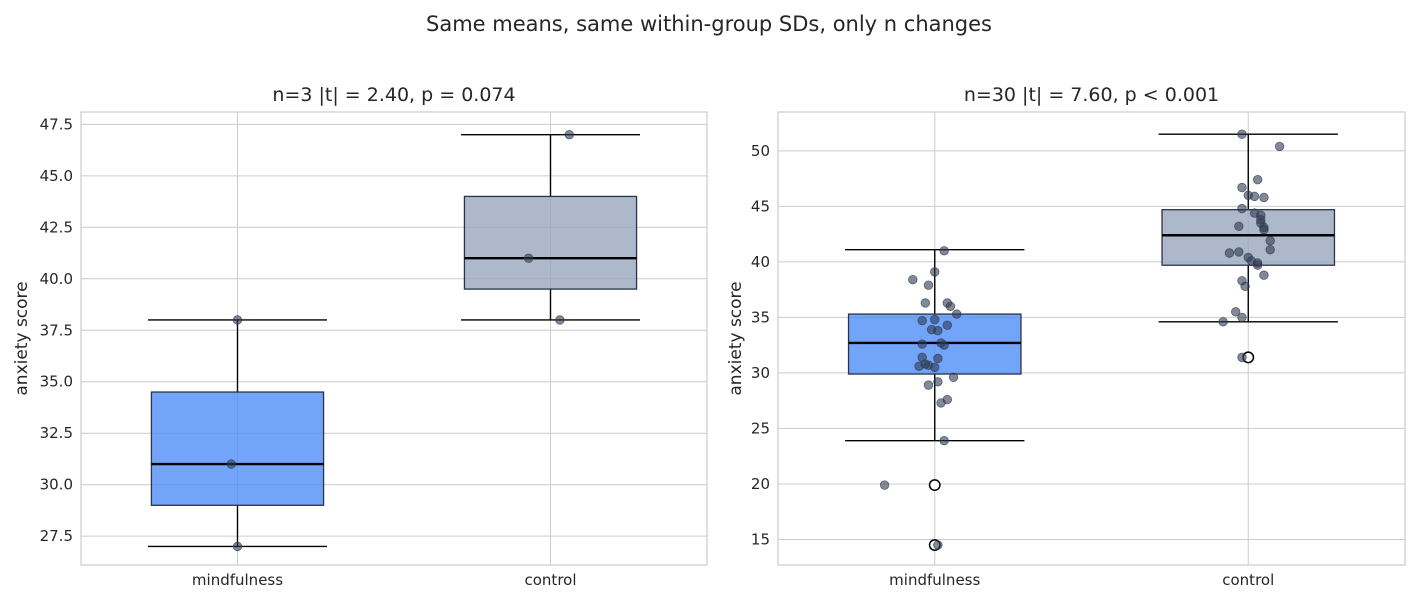 The width and height of the screenshot is (1417, 602). I want to click on y-tick-label: 27.5, so click(56, 536).